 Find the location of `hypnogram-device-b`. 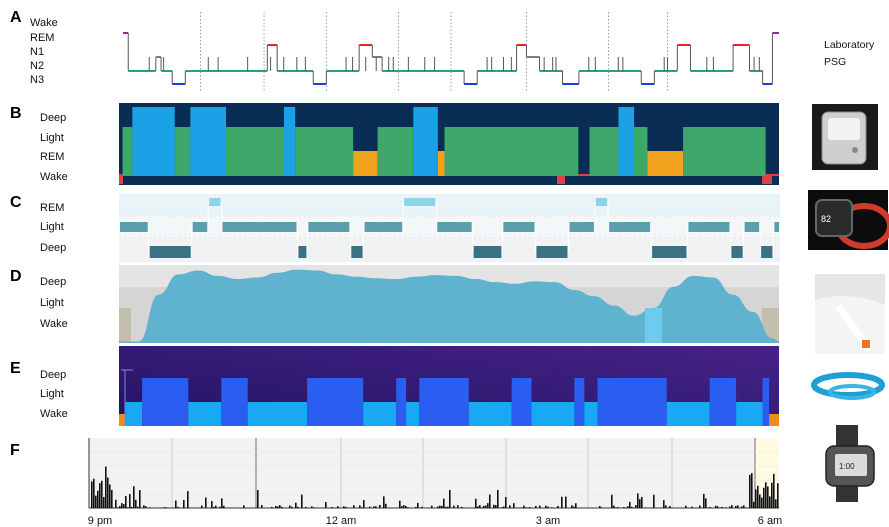

hypnogram-device-b is located at coordinates (449, 144).